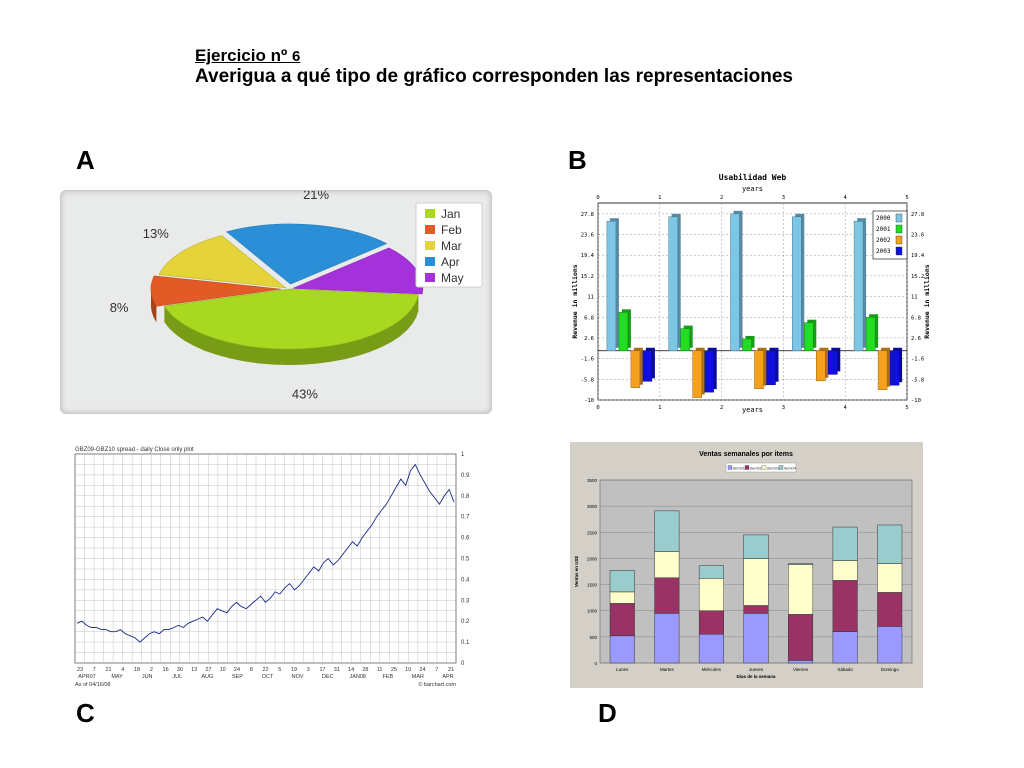 The height and width of the screenshot is (768, 1024). Describe the element at coordinates (756, 609) in the screenshot. I see `chart-d-bar-item02-jueves` at that location.